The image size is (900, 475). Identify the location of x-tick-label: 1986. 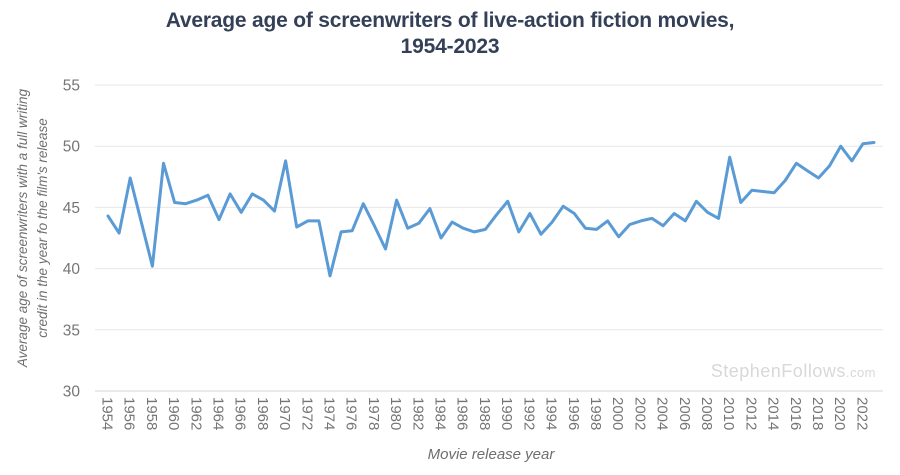
(462, 413).